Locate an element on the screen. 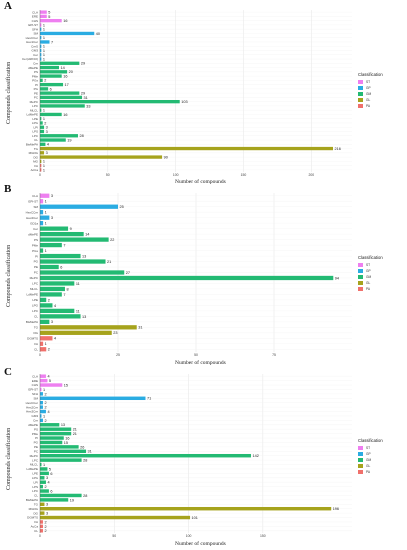 The width and height of the screenshot is (407, 550). bar-value-label: 16 is located at coordinates (65, 21).